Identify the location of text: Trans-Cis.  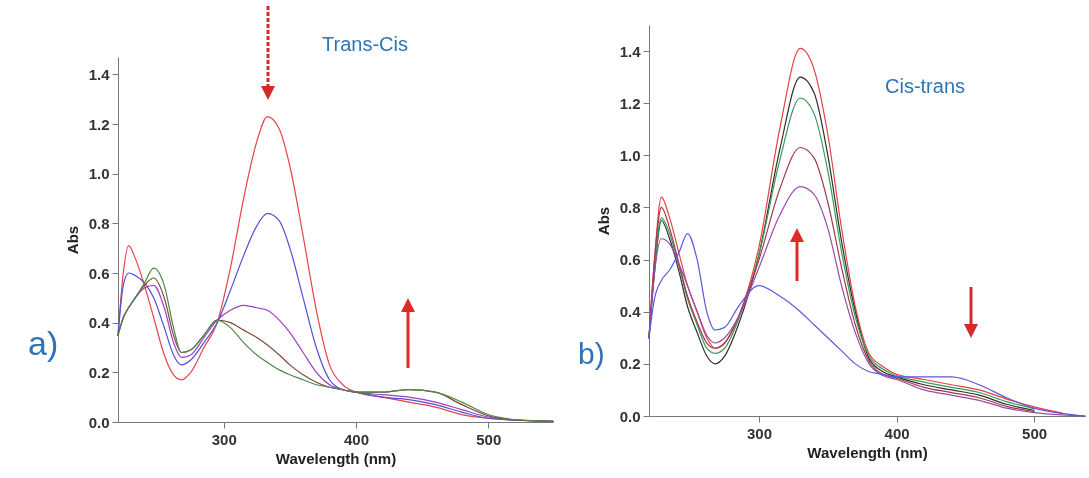
(365, 44).